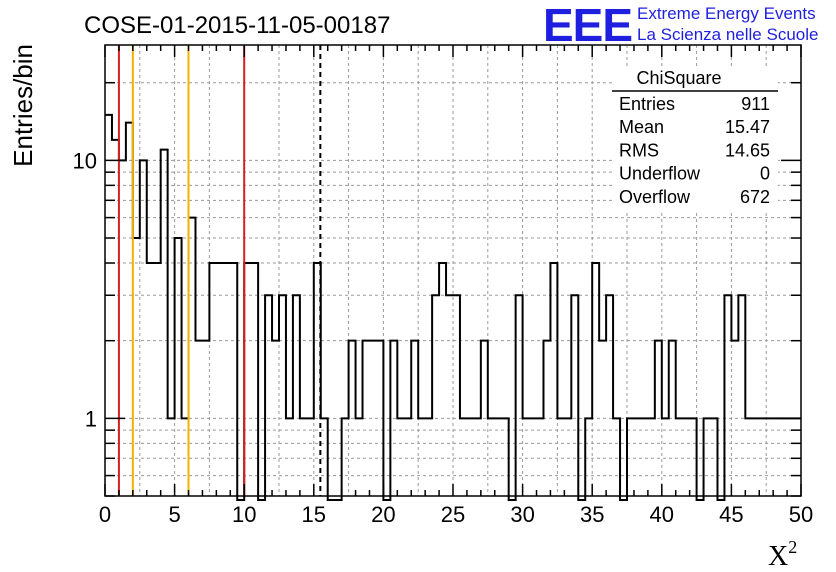 This screenshot has height=572, width=836. I want to click on x-tick-label: 10, so click(244, 514).